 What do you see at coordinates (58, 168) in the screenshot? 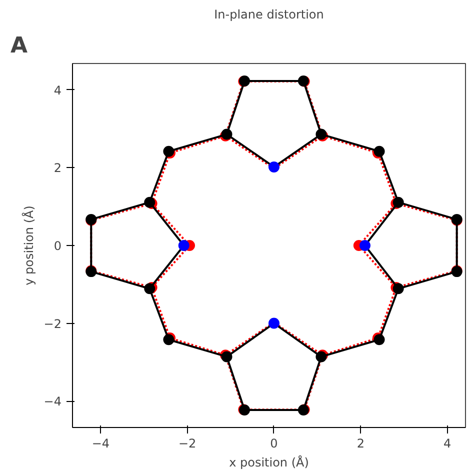
I see `y-tick-label: 2` at bounding box center [58, 168].